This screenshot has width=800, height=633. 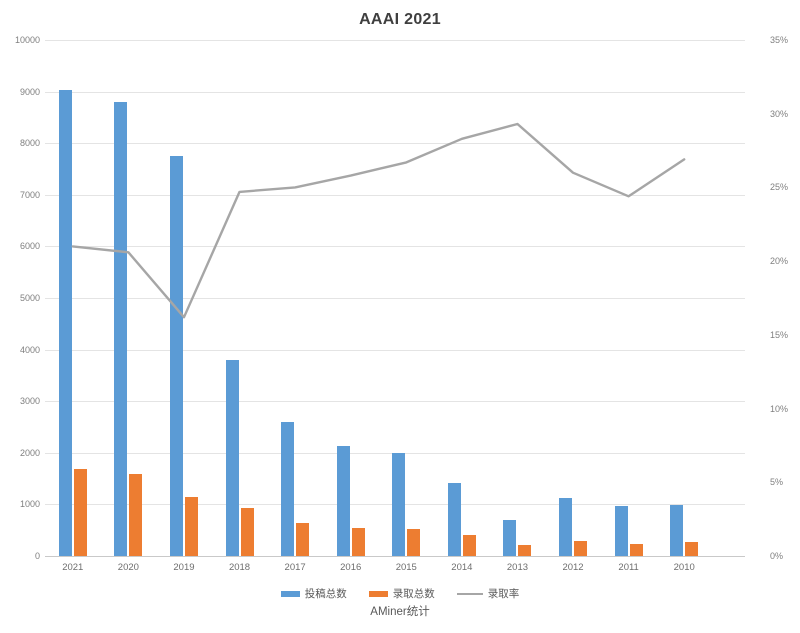 I want to click on bar-submissions-2014, so click(x=454, y=519).